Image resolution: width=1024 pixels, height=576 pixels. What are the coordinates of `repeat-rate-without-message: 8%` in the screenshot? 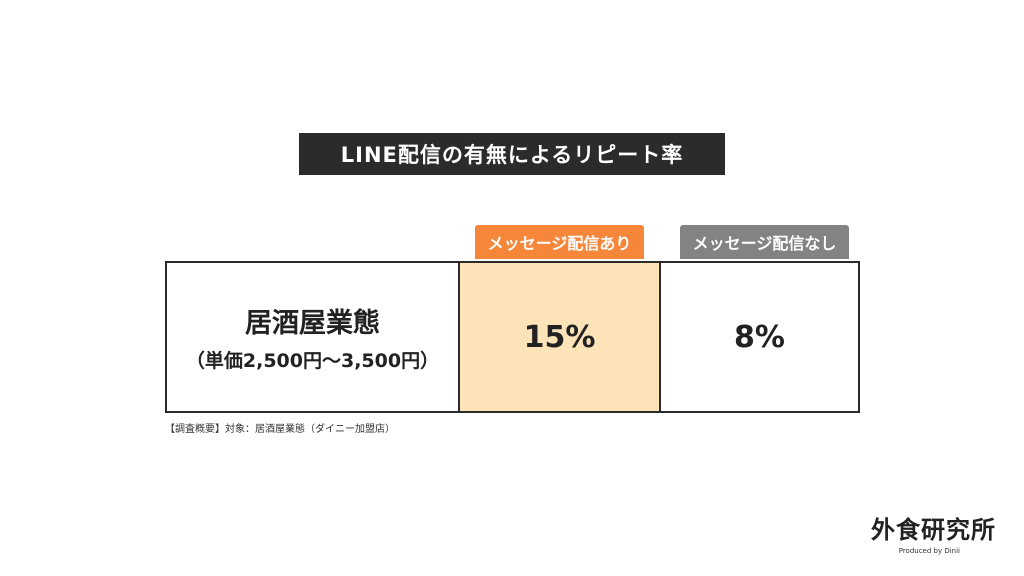 It's located at (759, 337).